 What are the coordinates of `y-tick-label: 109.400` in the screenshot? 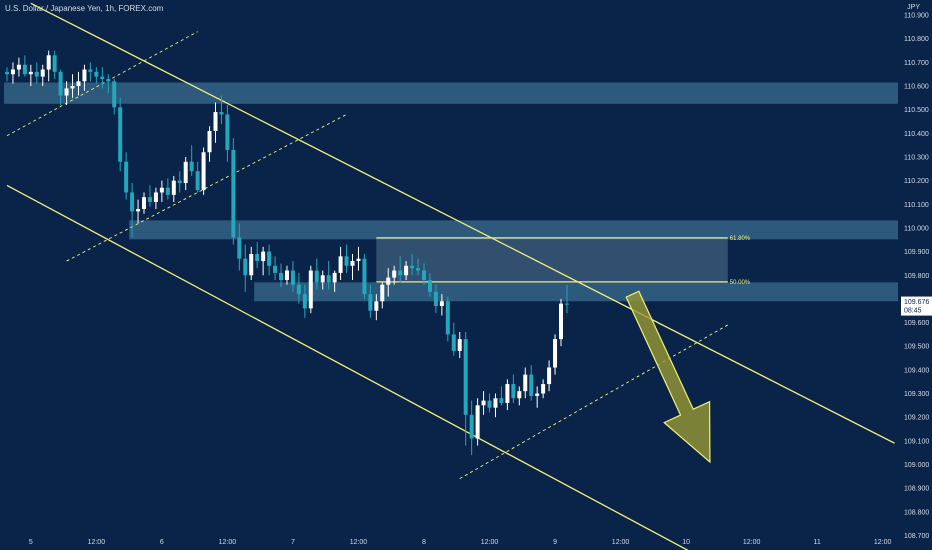 It's located at (916, 370).